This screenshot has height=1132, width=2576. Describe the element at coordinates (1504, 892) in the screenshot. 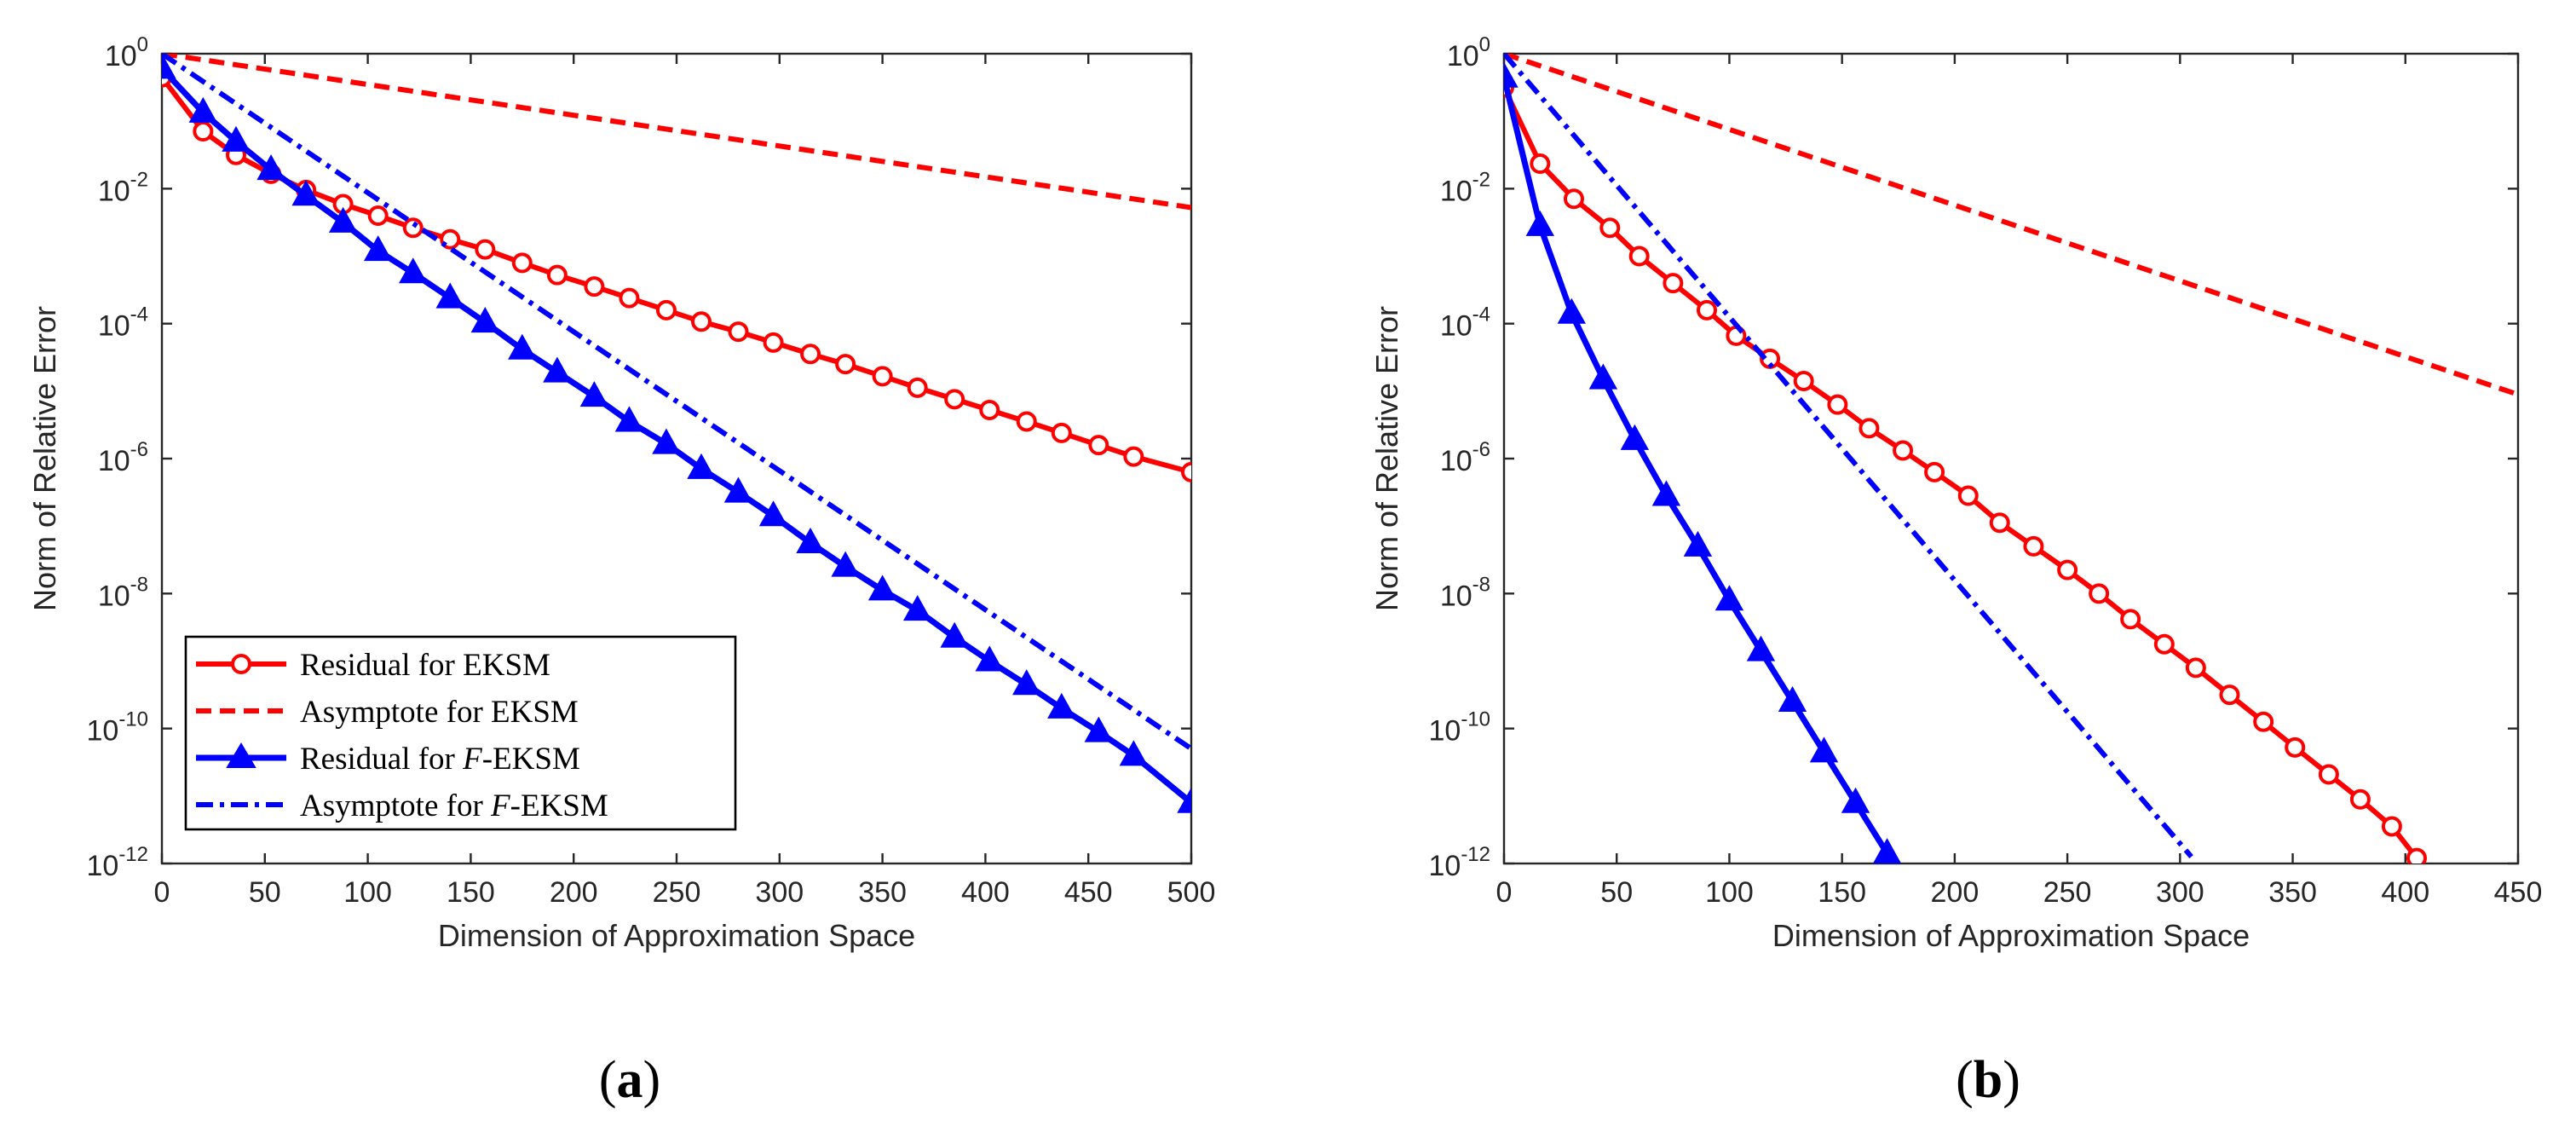

I see `x-tick-label: 0` at that location.